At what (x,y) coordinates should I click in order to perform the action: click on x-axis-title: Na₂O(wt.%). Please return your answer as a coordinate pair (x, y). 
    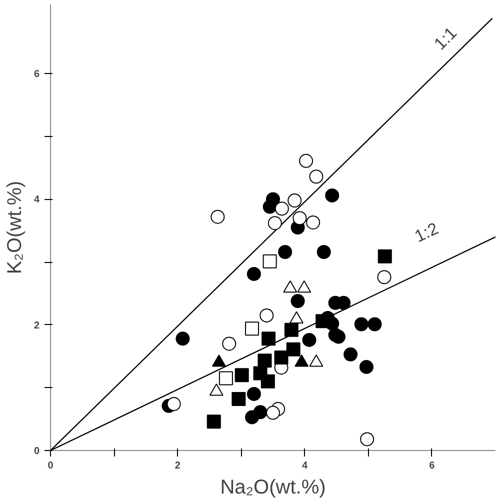
    Looking at the image, I should click on (273, 487).